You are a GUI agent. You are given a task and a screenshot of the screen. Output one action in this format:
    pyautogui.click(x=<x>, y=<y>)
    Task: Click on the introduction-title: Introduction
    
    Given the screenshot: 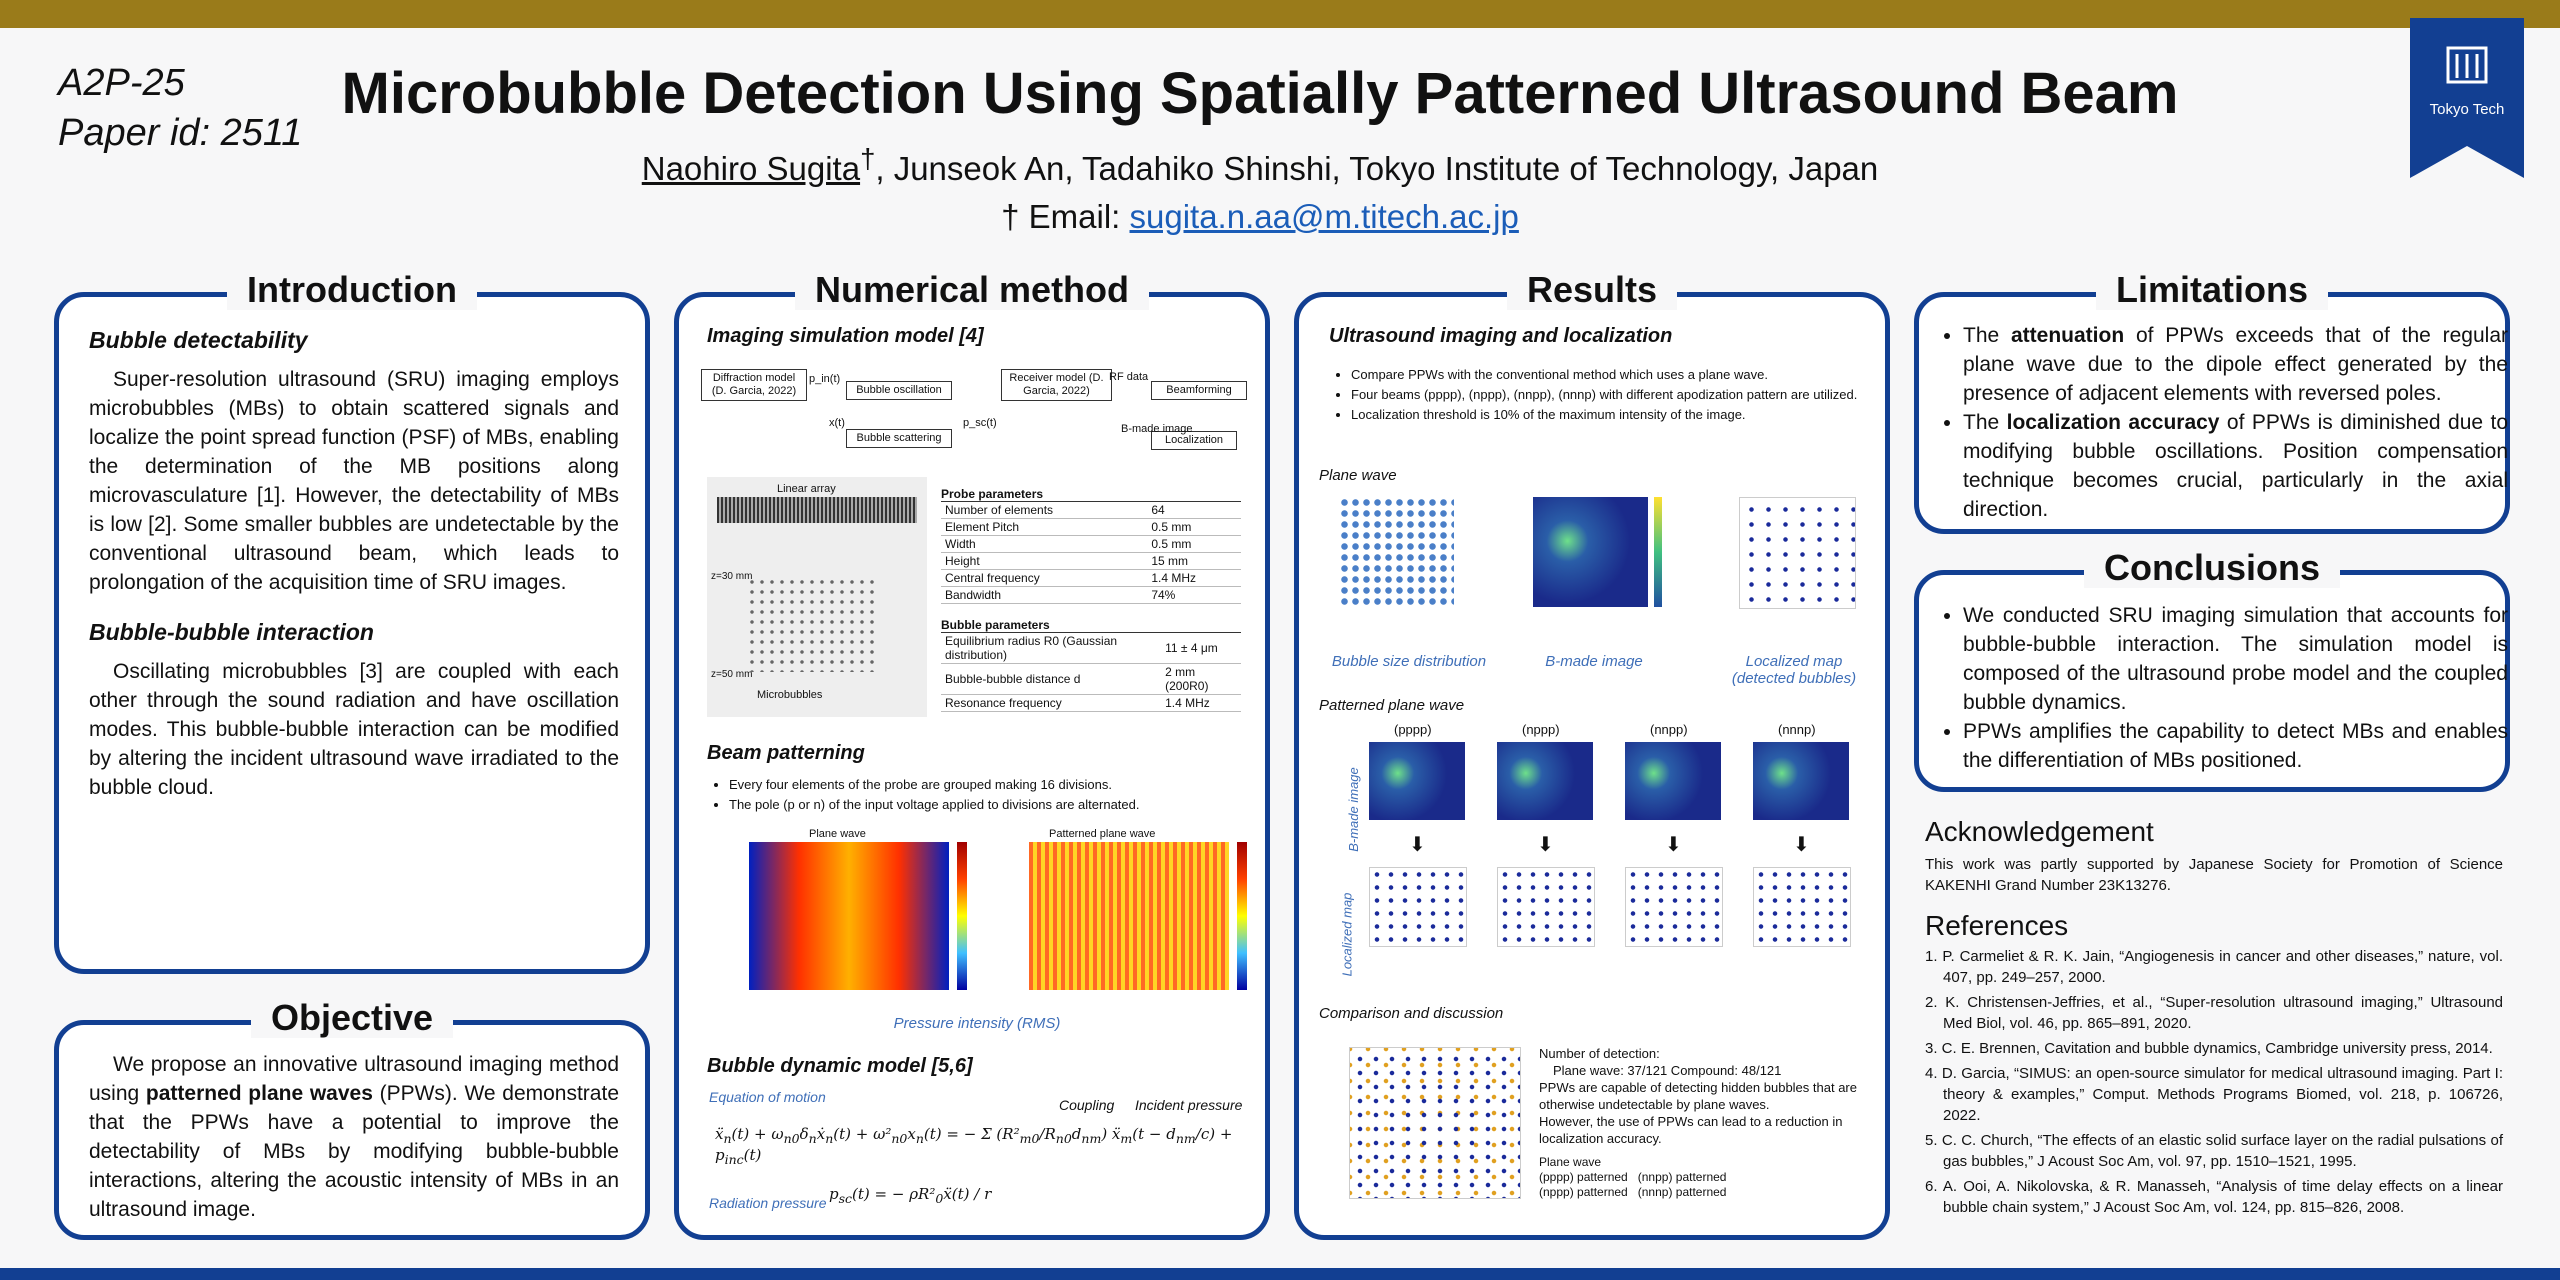 What is the action you would take?
    pyautogui.click(x=352, y=289)
    